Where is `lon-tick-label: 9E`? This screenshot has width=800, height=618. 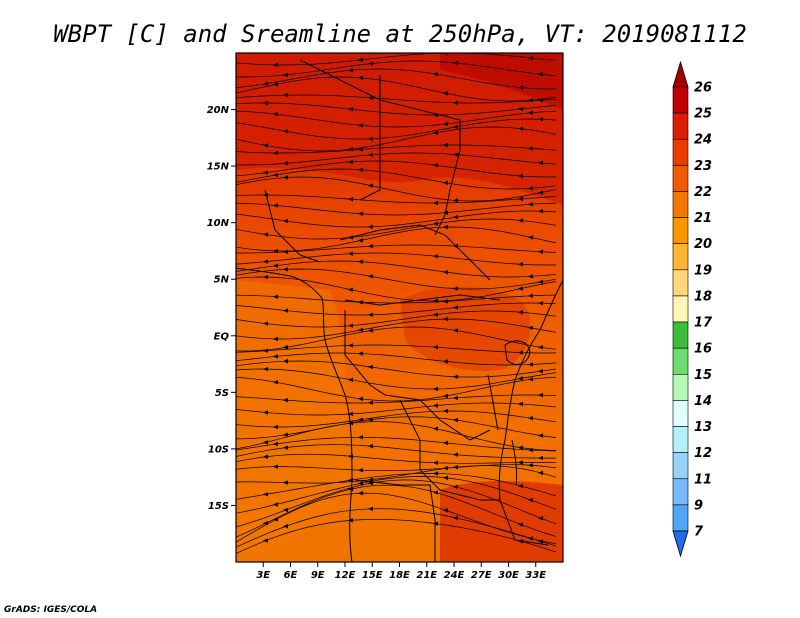
lon-tick-label: 9E is located at coordinates (318, 575).